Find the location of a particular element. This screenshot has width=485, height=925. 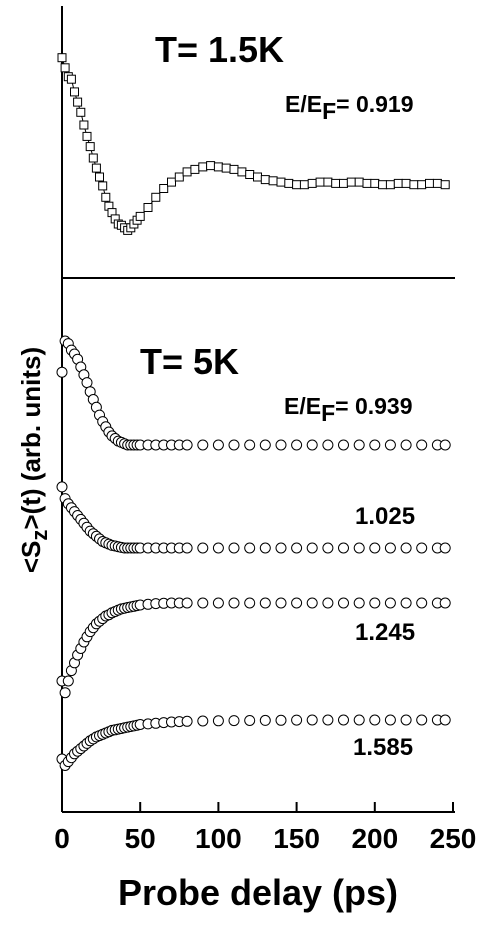

series-label-1025: 1.025 is located at coordinates (385, 516).